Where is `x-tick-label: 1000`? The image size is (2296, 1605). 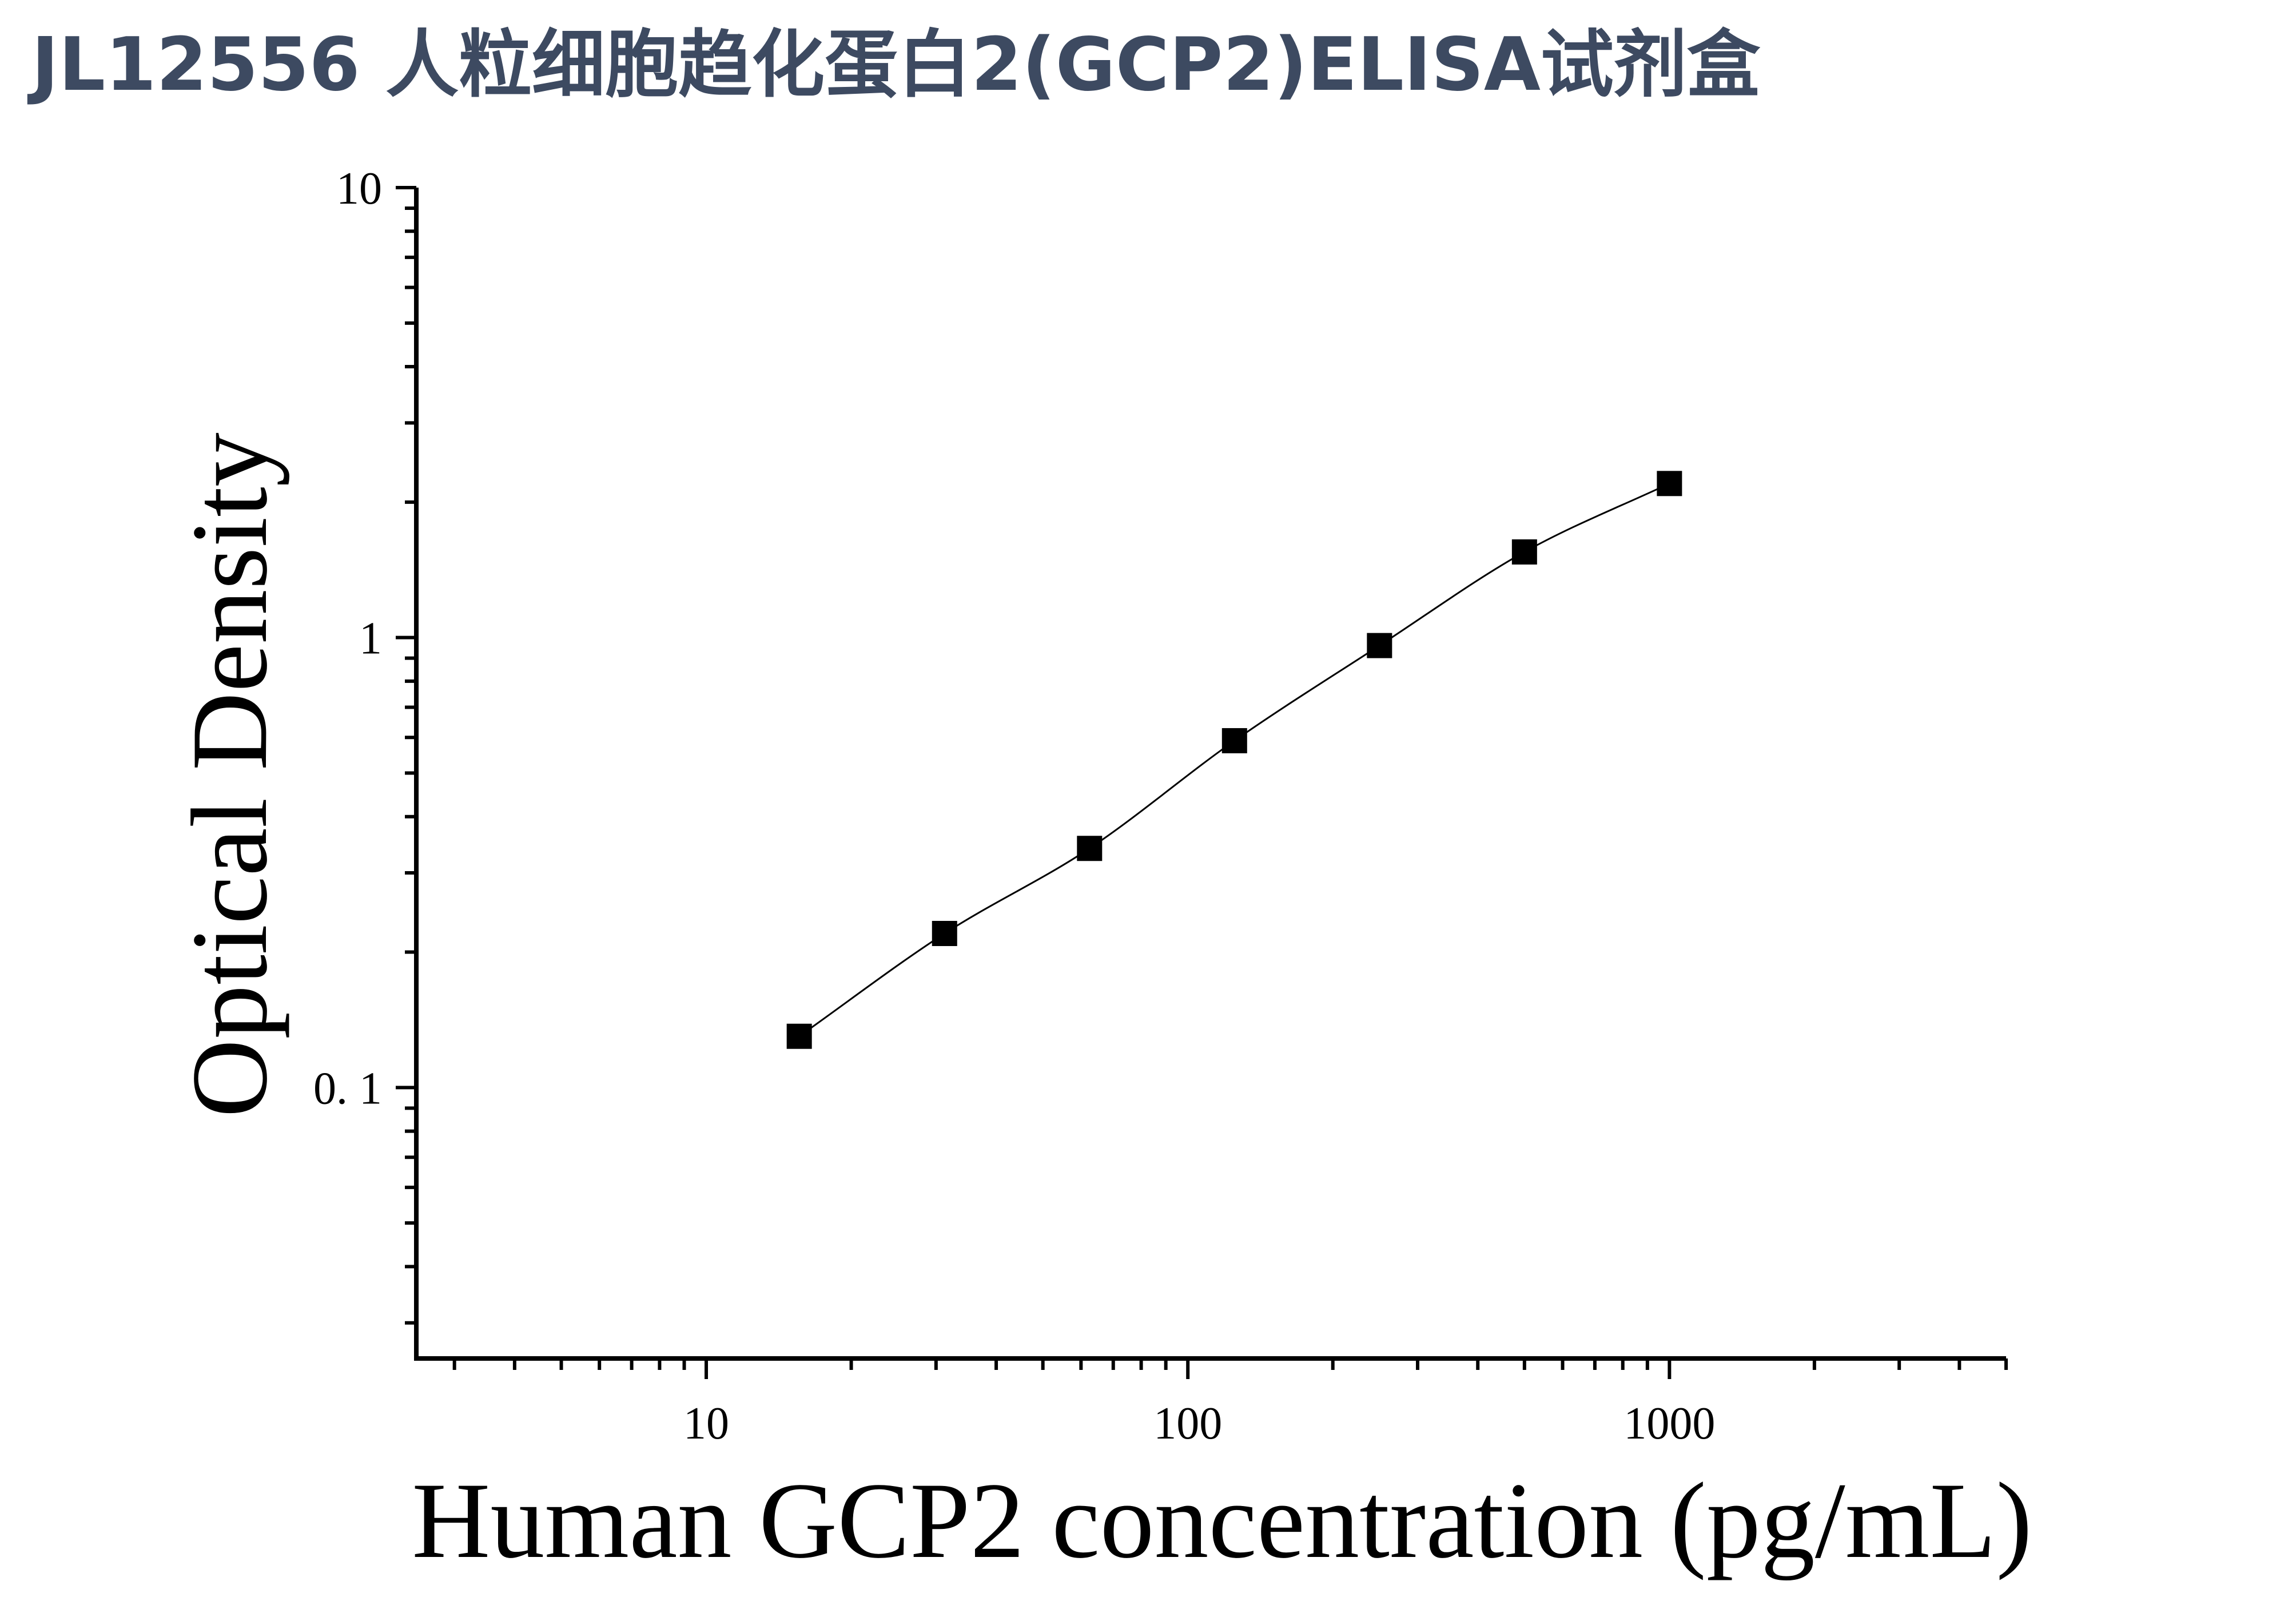
x-tick-label: 1000 is located at coordinates (1669, 1424).